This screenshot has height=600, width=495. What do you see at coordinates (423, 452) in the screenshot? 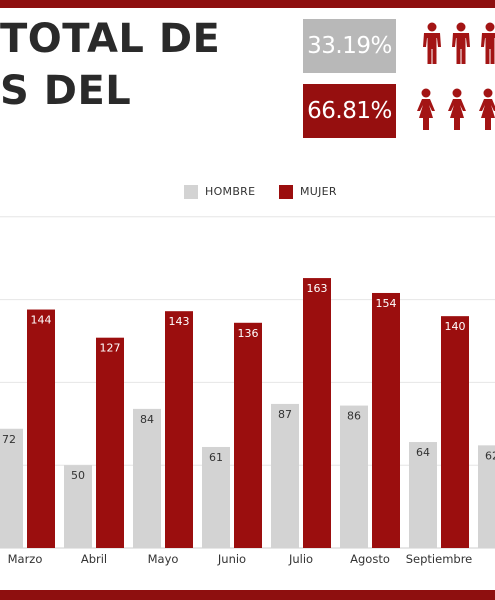
I see `data-label-hombre: 64` at bounding box center [423, 452].